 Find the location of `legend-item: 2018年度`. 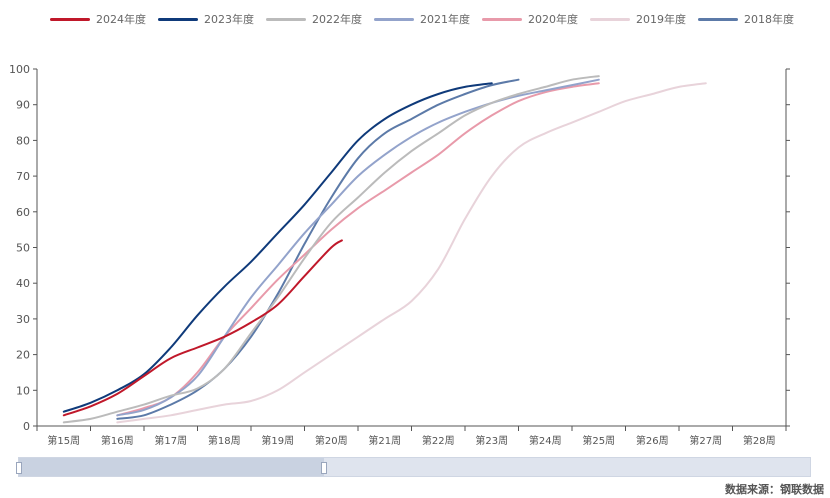

legend-item: 2018年度 is located at coordinates (746, 19).